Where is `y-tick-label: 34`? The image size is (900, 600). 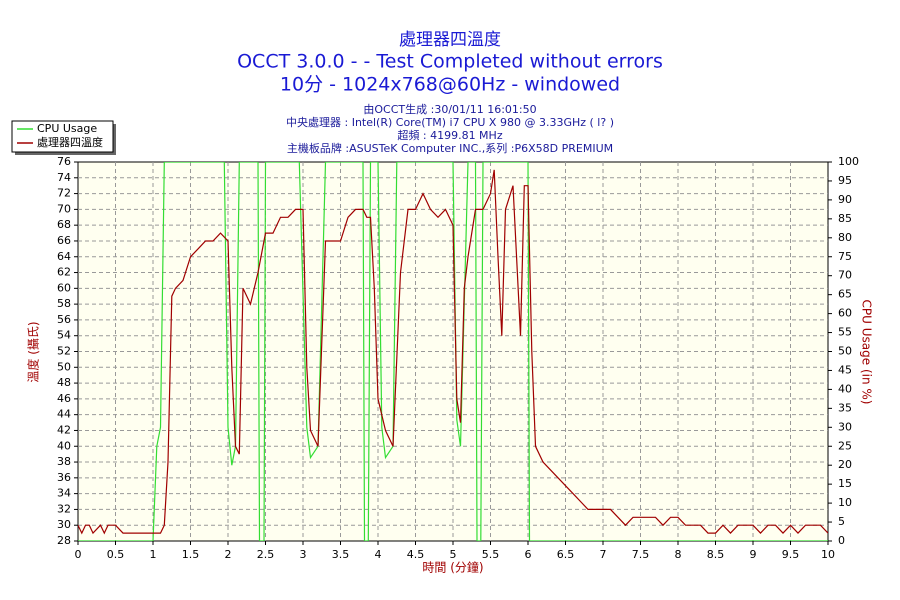
y-tick-label: 34 is located at coordinates (64, 493).